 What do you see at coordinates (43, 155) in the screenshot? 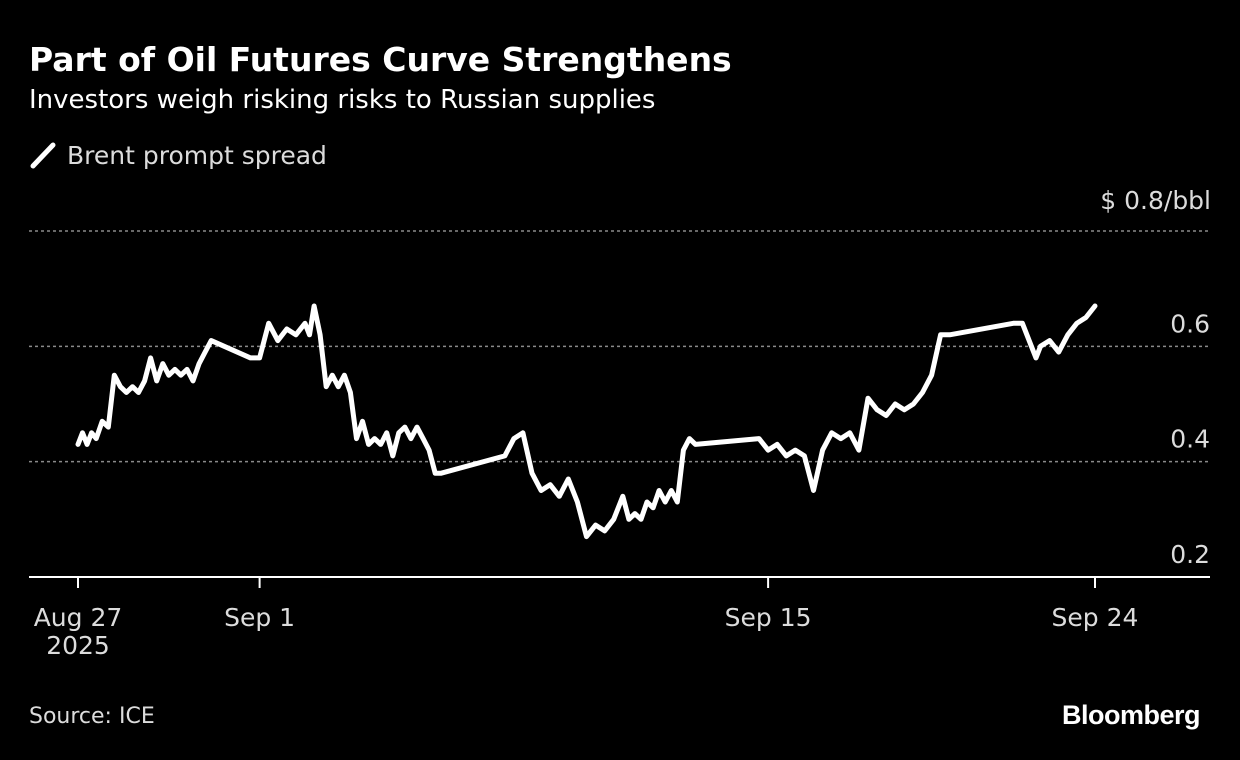
I see `legend-swatch-icon` at bounding box center [43, 155].